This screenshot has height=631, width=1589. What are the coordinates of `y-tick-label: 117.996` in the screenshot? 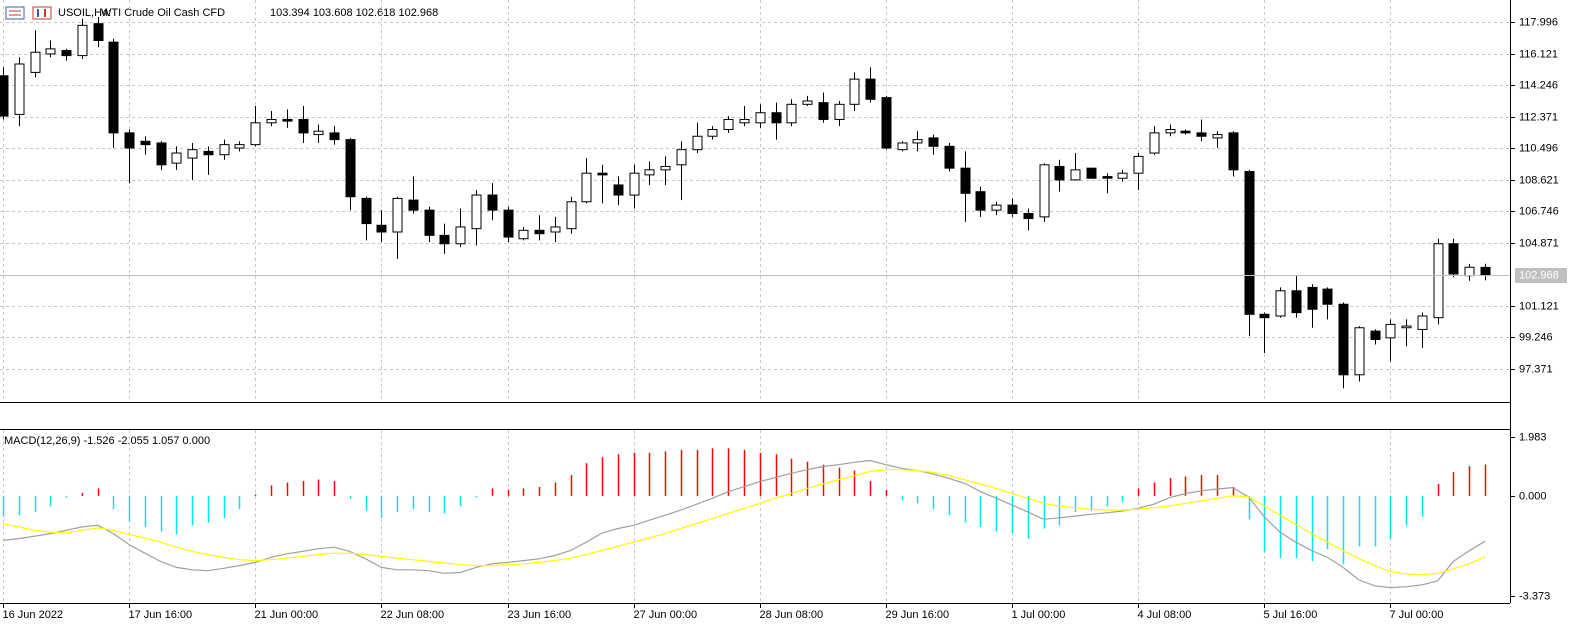 It's located at (1538, 22).